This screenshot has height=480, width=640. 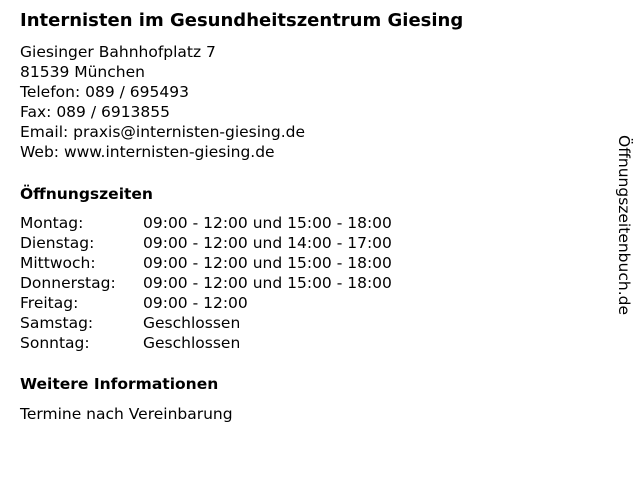 I want to click on hours-row: Samstag: Geschlossen, so click(x=240, y=323).